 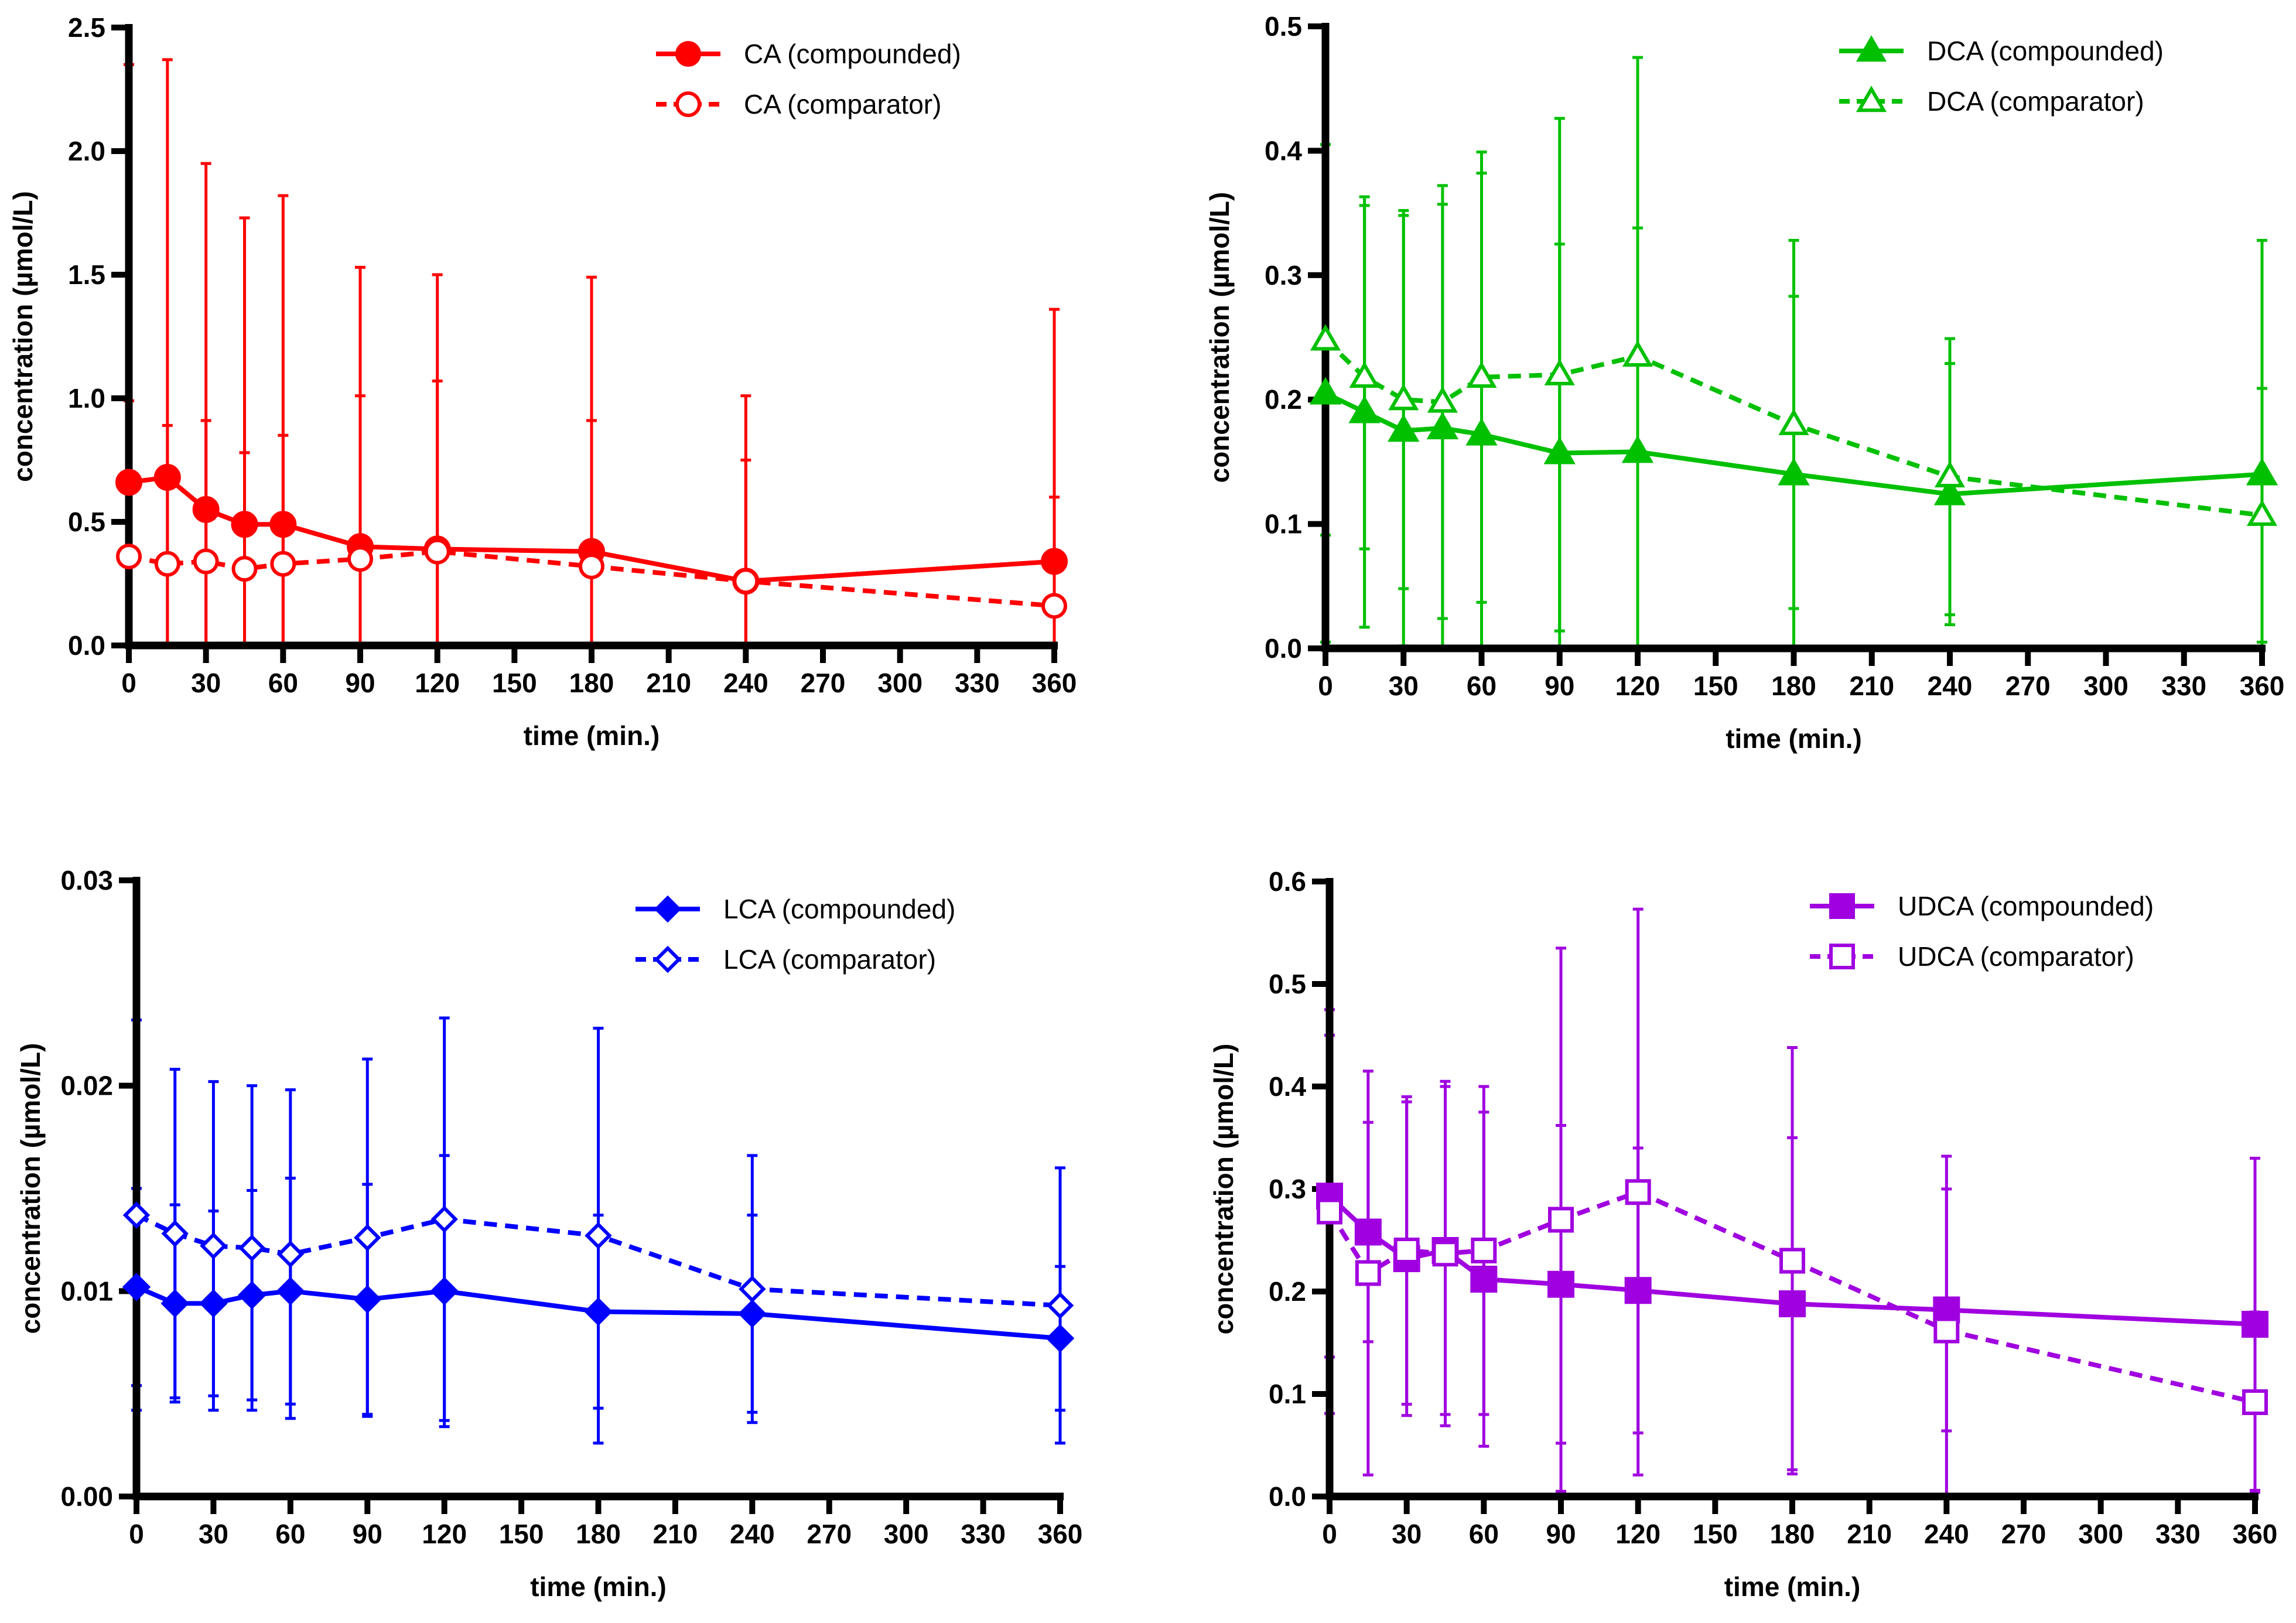 What do you see at coordinates (1325, 686) in the screenshot?
I see `x-tick-label: 0` at bounding box center [1325, 686].